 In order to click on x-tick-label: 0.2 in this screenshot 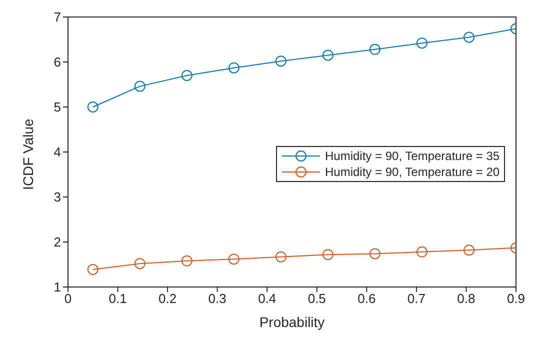, I will do `click(167, 298)`.